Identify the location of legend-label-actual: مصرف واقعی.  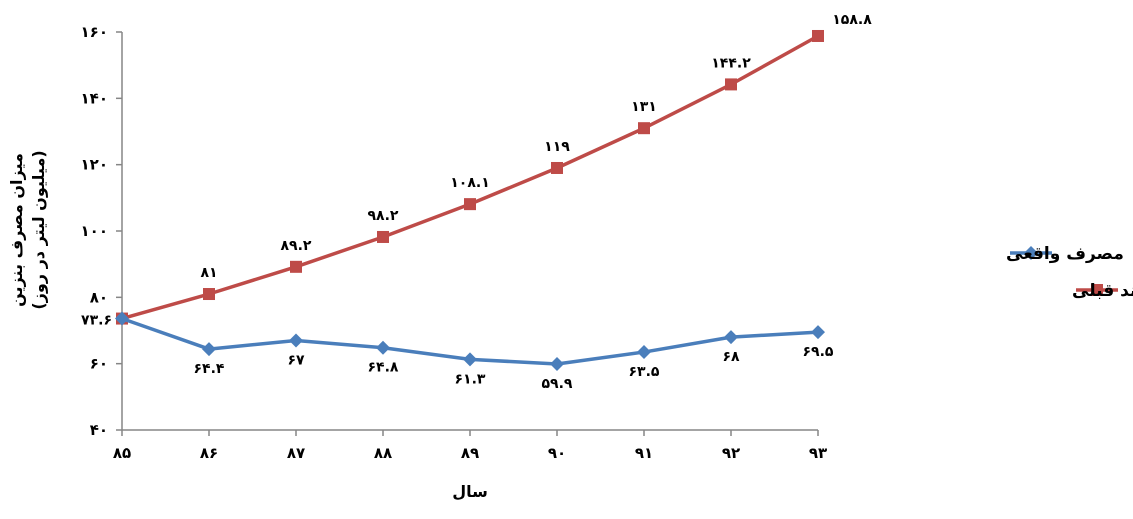
(1065, 254).